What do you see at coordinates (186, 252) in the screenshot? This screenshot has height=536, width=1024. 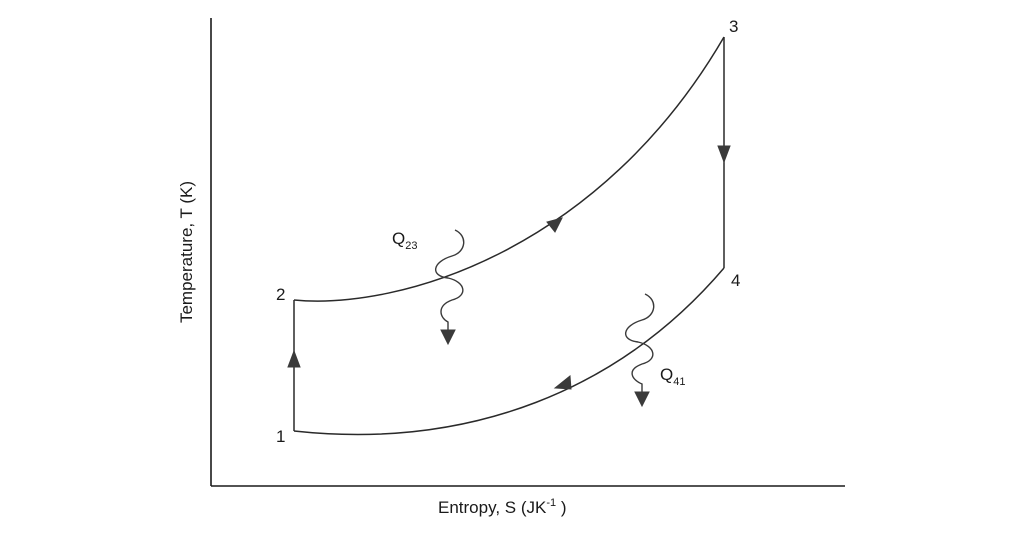 I see `y-axis-label: Temperature, T (K)` at bounding box center [186, 252].